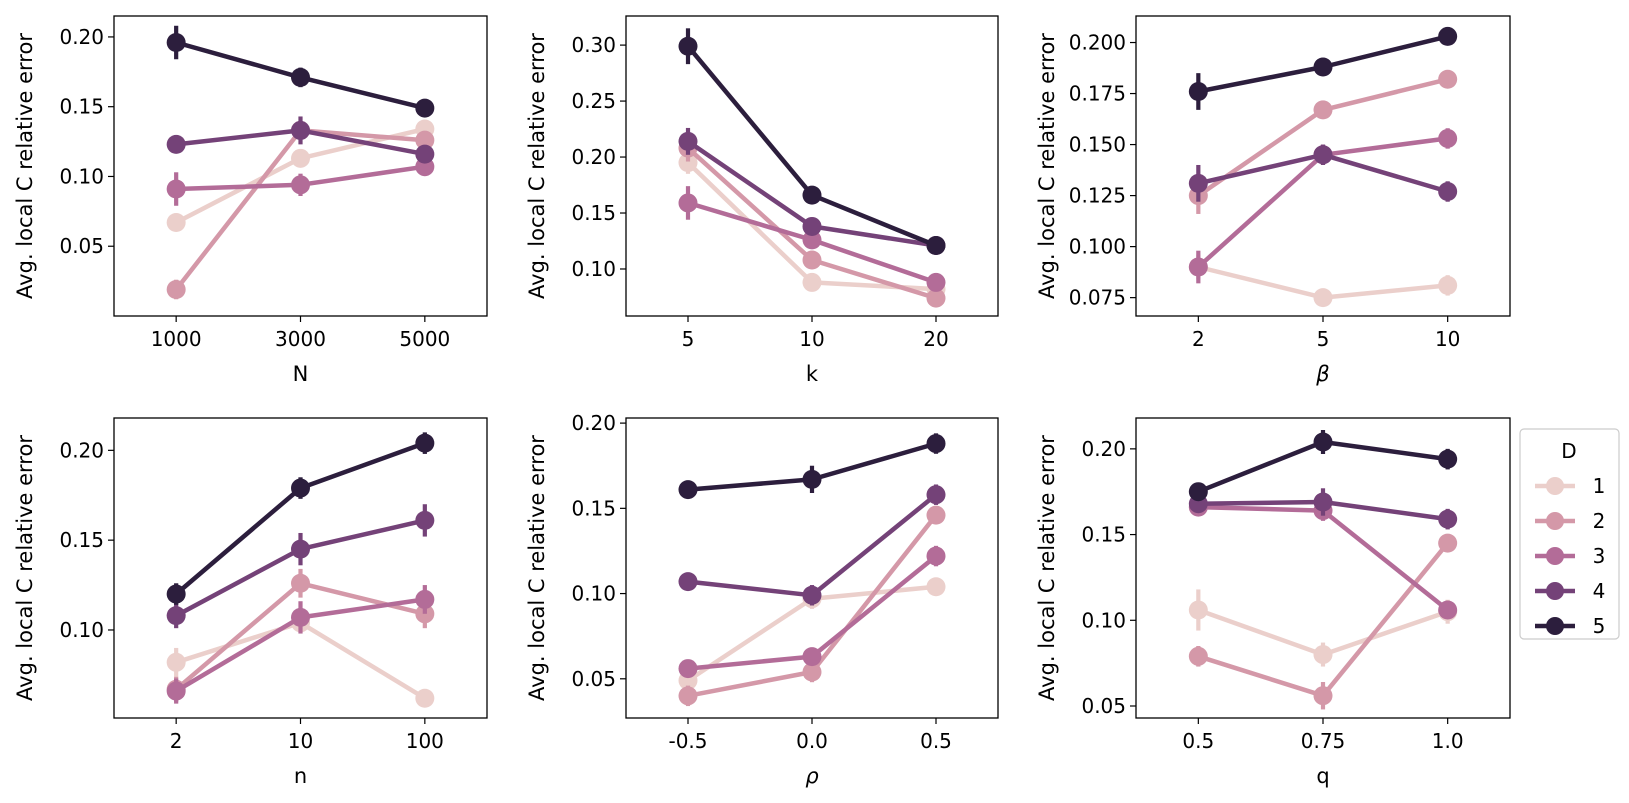  Describe the element at coordinates (687, 741) in the screenshot. I see `x-tick-label: -0.5` at that location.